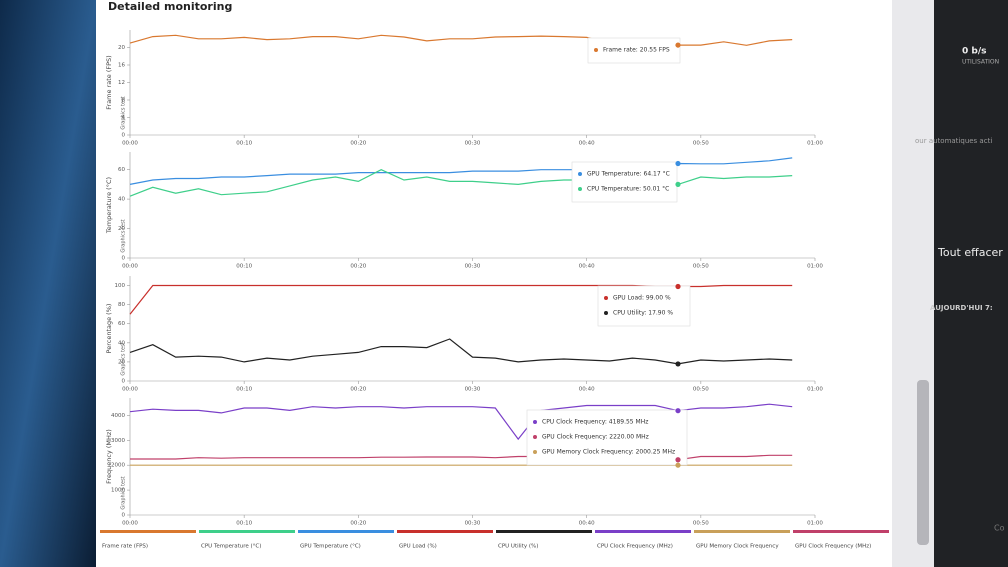 The height and width of the screenshot is (567, 1008). What do you see at coordinates (518, 547) in the screenshot?
I see `legend-label: CPU Utility (%)` at bounding box center [518, 547].